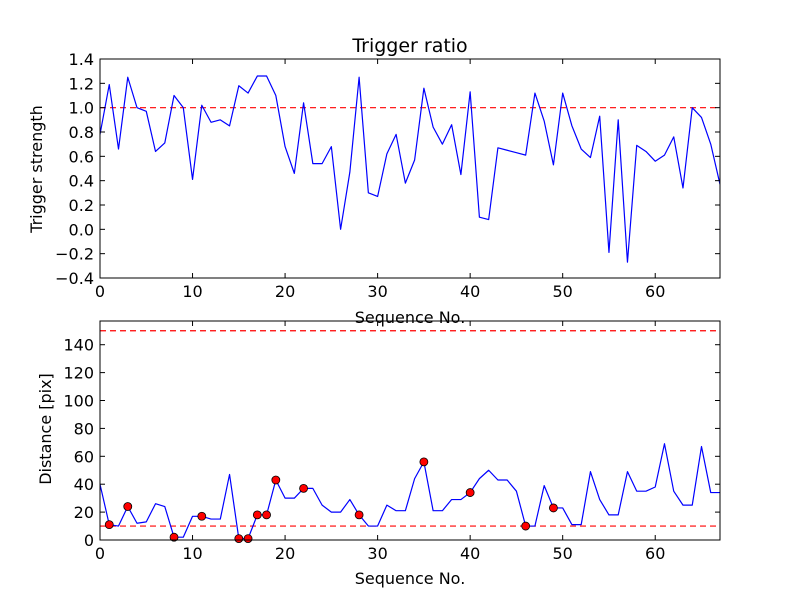  I want to click on y-tick-label: 1.0, so click(81, 108).